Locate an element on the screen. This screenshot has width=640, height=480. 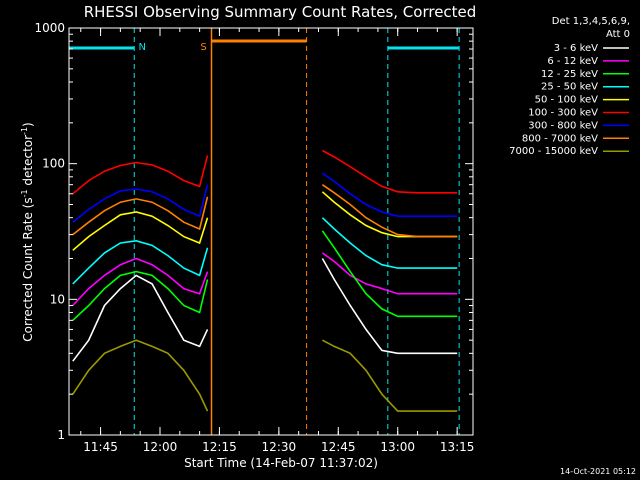
x-tick-label: 12:15 is located at coordinates (219, 447).